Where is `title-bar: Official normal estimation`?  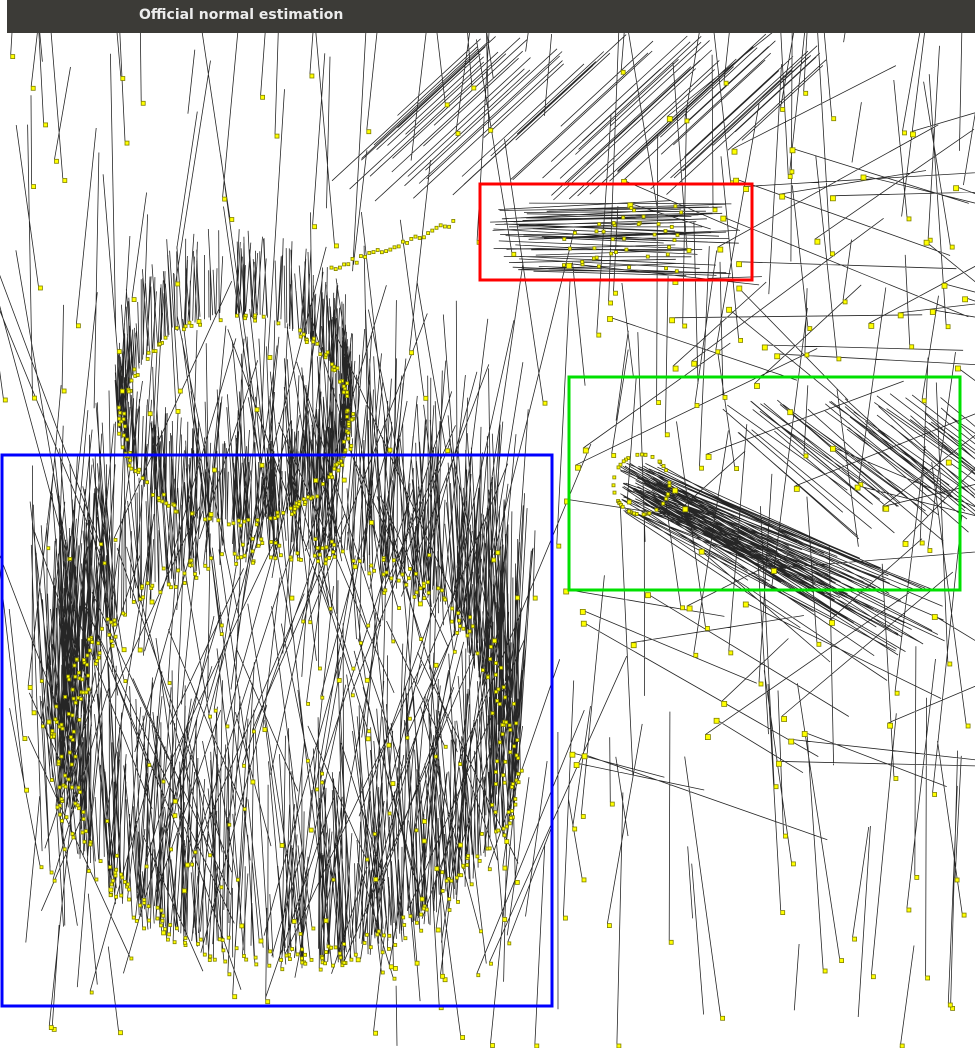 title-bar: Official normal estimation is located at coordinates (491, 16).